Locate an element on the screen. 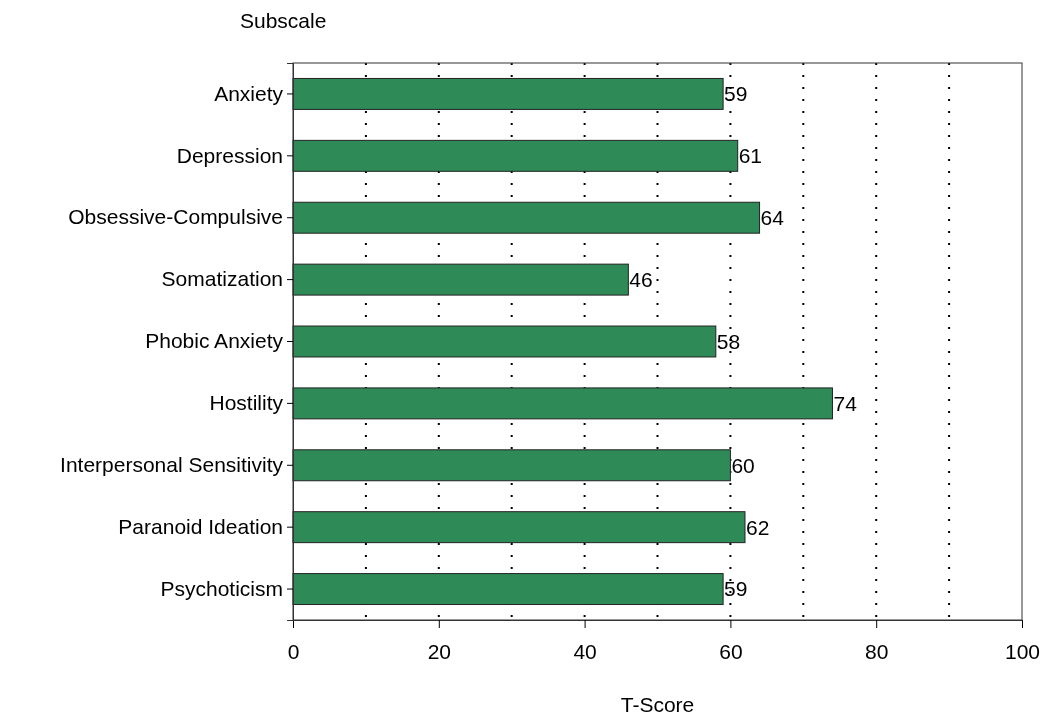  data-label: 61 is located at coordinates (750, 156).